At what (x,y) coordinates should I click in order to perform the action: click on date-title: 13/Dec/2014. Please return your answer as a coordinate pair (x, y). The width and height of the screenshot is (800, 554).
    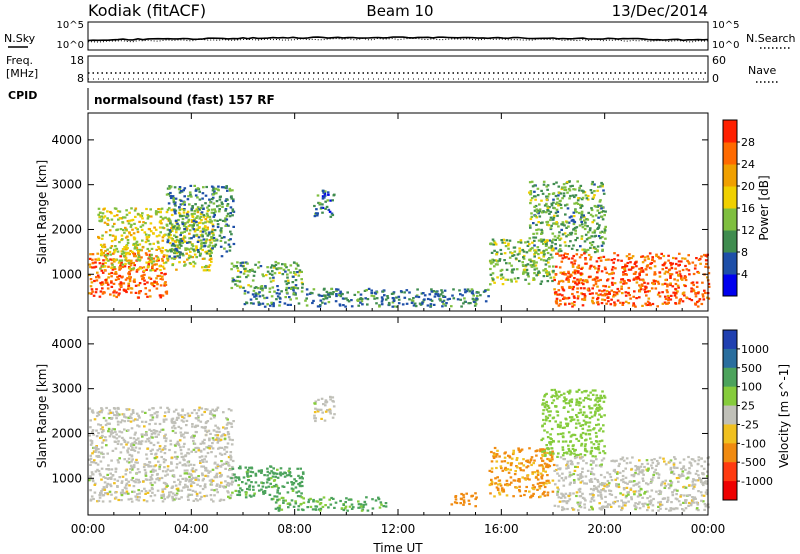
    Looking at the image, I should click on (660, 11).